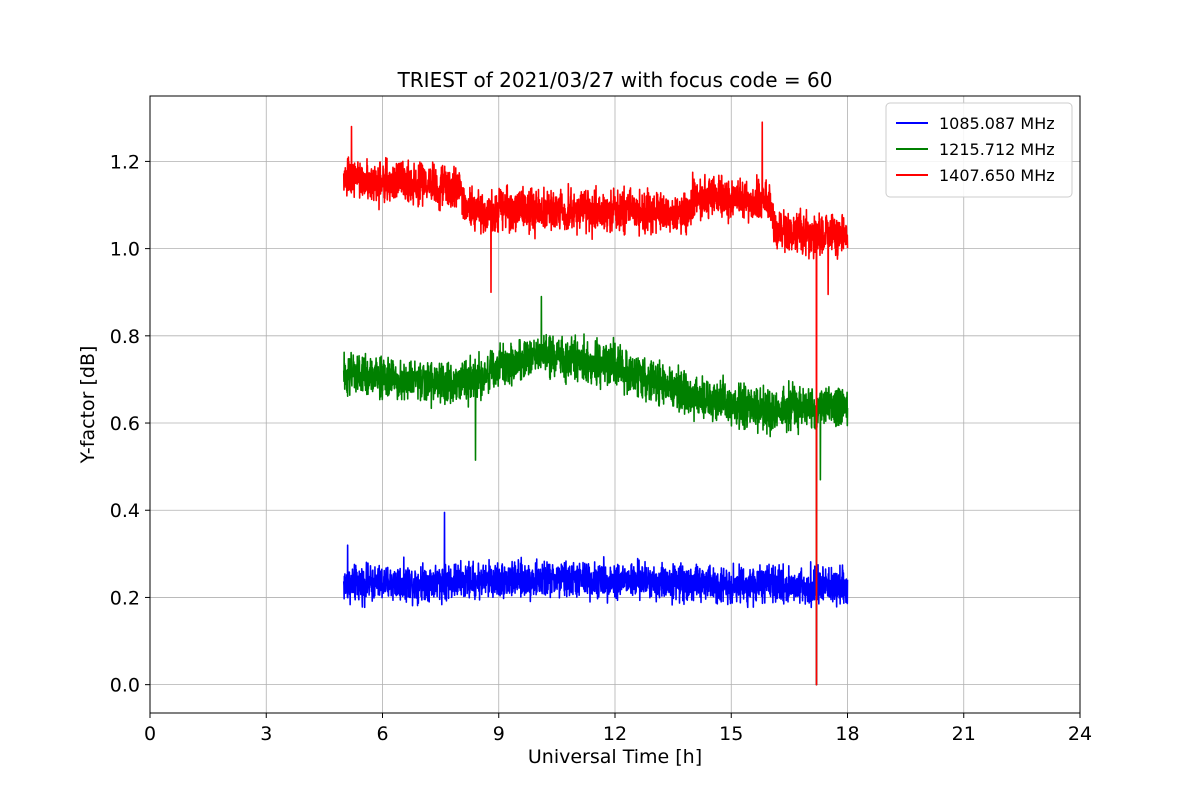 This screenshot has width=1200, height=800. What do you see at coordinates (499, 734) in the screenshot?
I see `x-tick-label: 9` at bounding box center [499, 734].